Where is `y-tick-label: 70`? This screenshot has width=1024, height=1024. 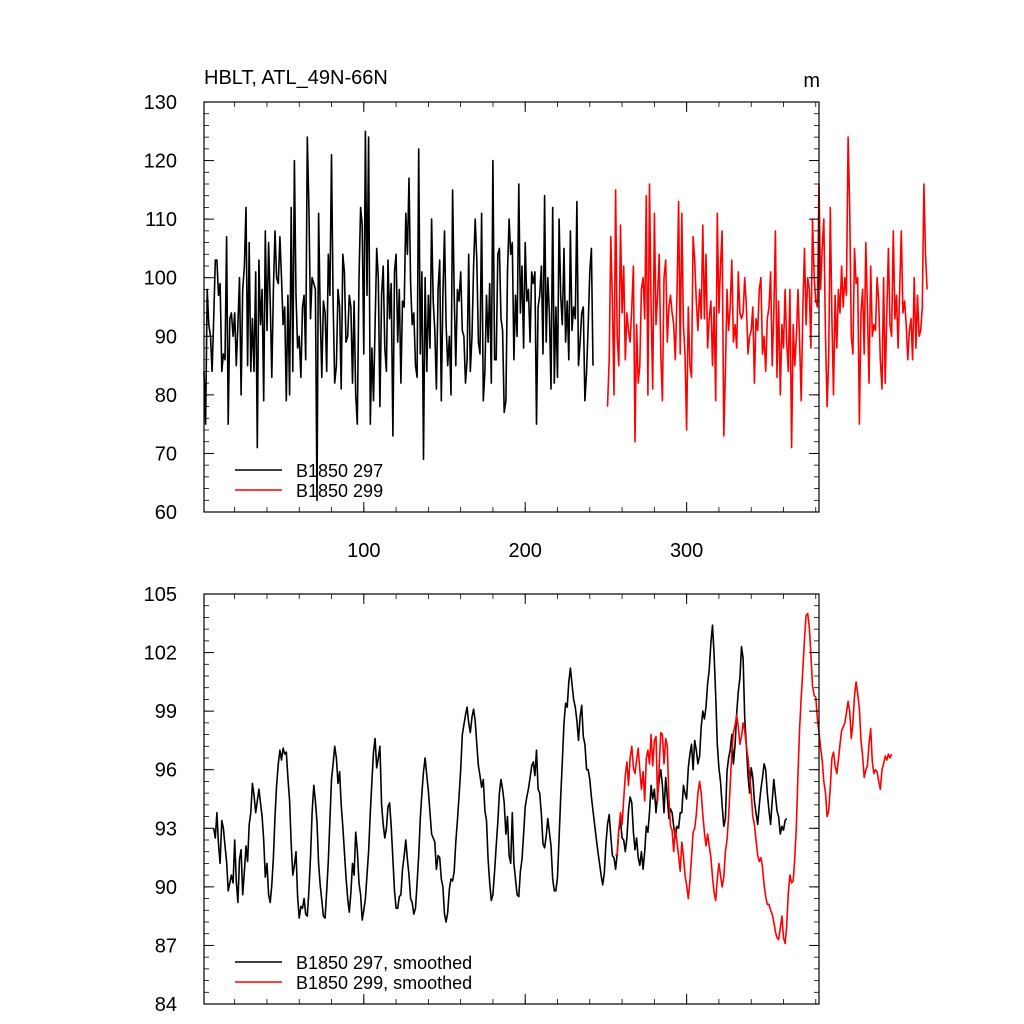 y-tick-label: 70 is located at coordinates (166, 454).